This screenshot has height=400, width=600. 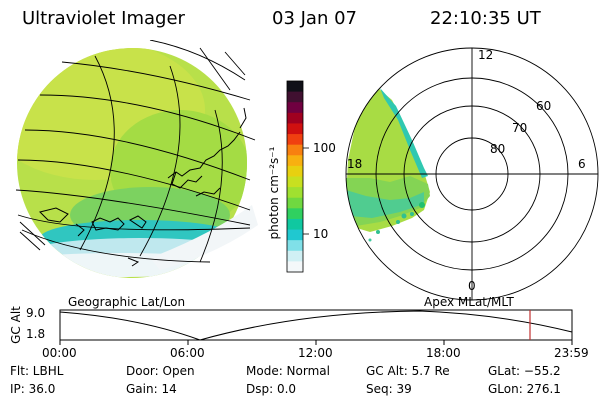 What do you see at coordinates (582, 164) in the screenshot?
I see `mlt-label-6: 6` at bounding box center [582, 164].